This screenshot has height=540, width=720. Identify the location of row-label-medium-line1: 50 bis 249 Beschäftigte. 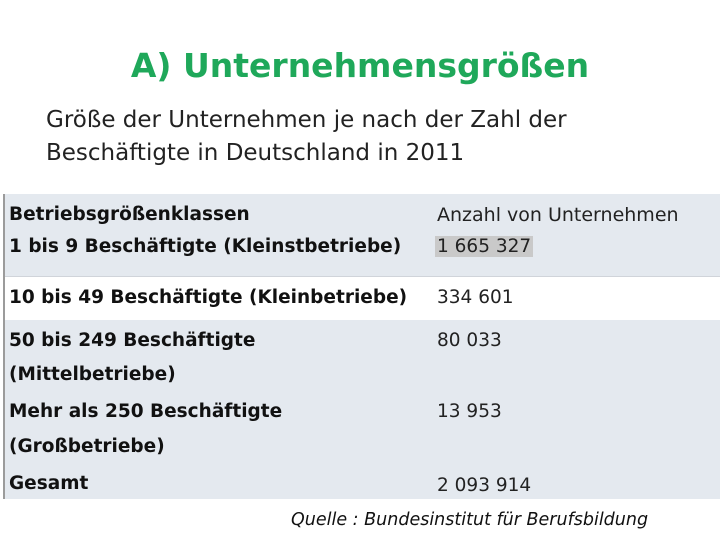
(132, 340).